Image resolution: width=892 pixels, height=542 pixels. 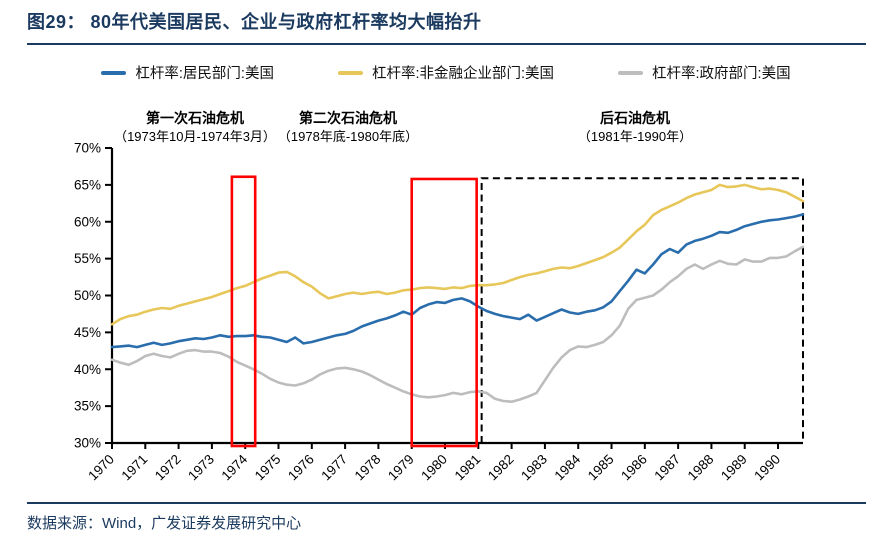 What do you see at coordinates (667, 468) in the screenshot?
I see `x-tick-label: 1987` at bounding box center [667, 468].